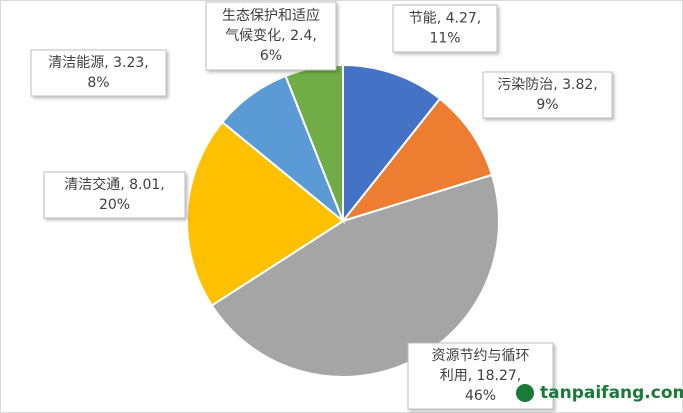 The height and width of the screenshot is (413, 683). Describe the element at coordinates (114, 205) in the screenshot. I see `data-label: 20%` at that location.